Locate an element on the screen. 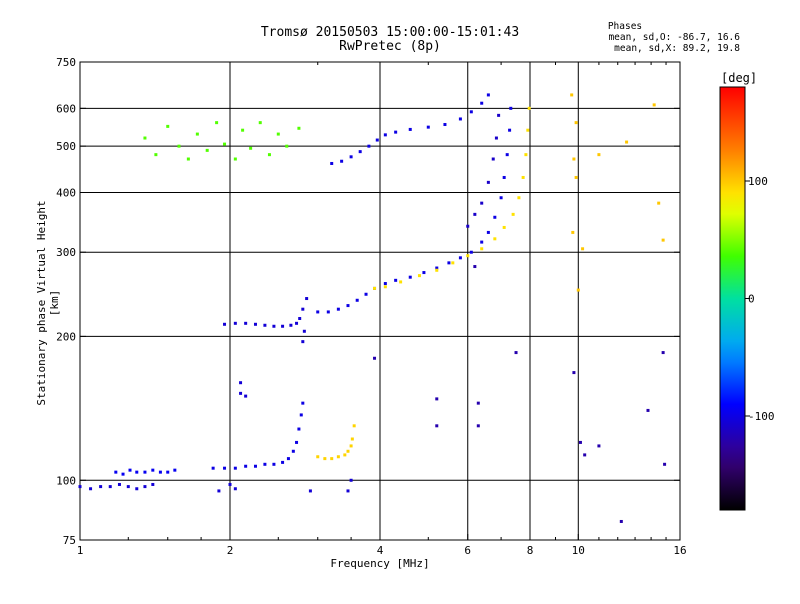 The height and width of the screenshot is (604, 800). chart-subtitle: RwPretec (8p) is located at coordinates (390, 46).